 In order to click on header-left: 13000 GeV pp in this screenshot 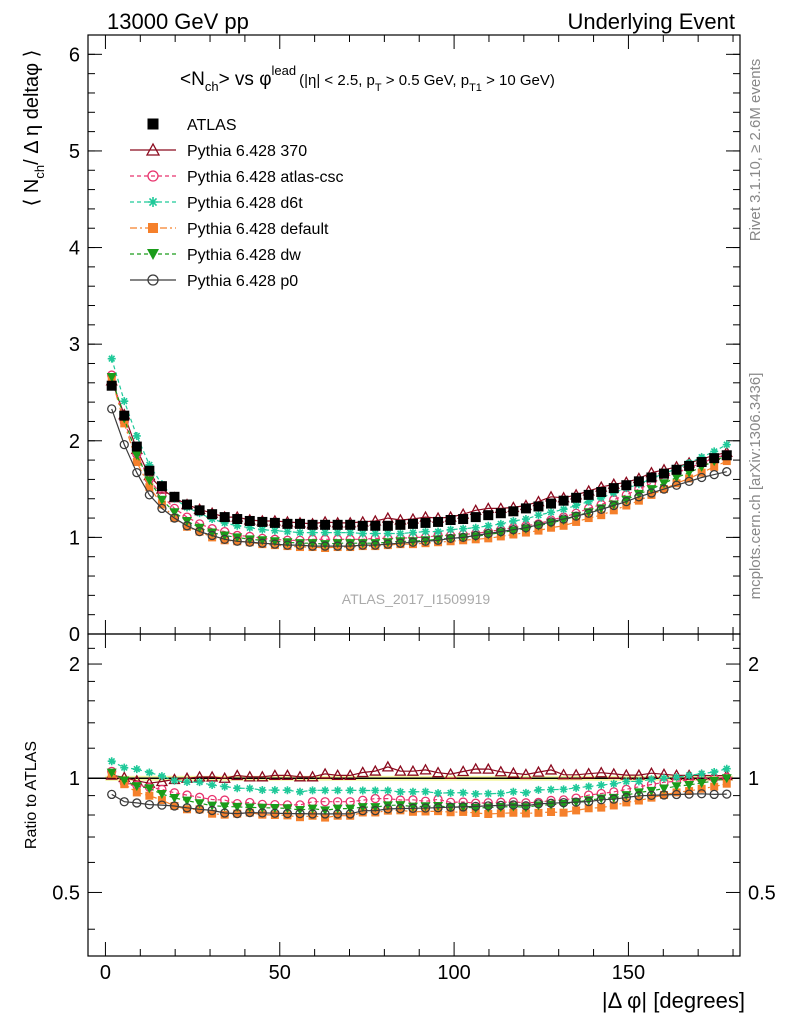, I will do `click(178, 21)`.